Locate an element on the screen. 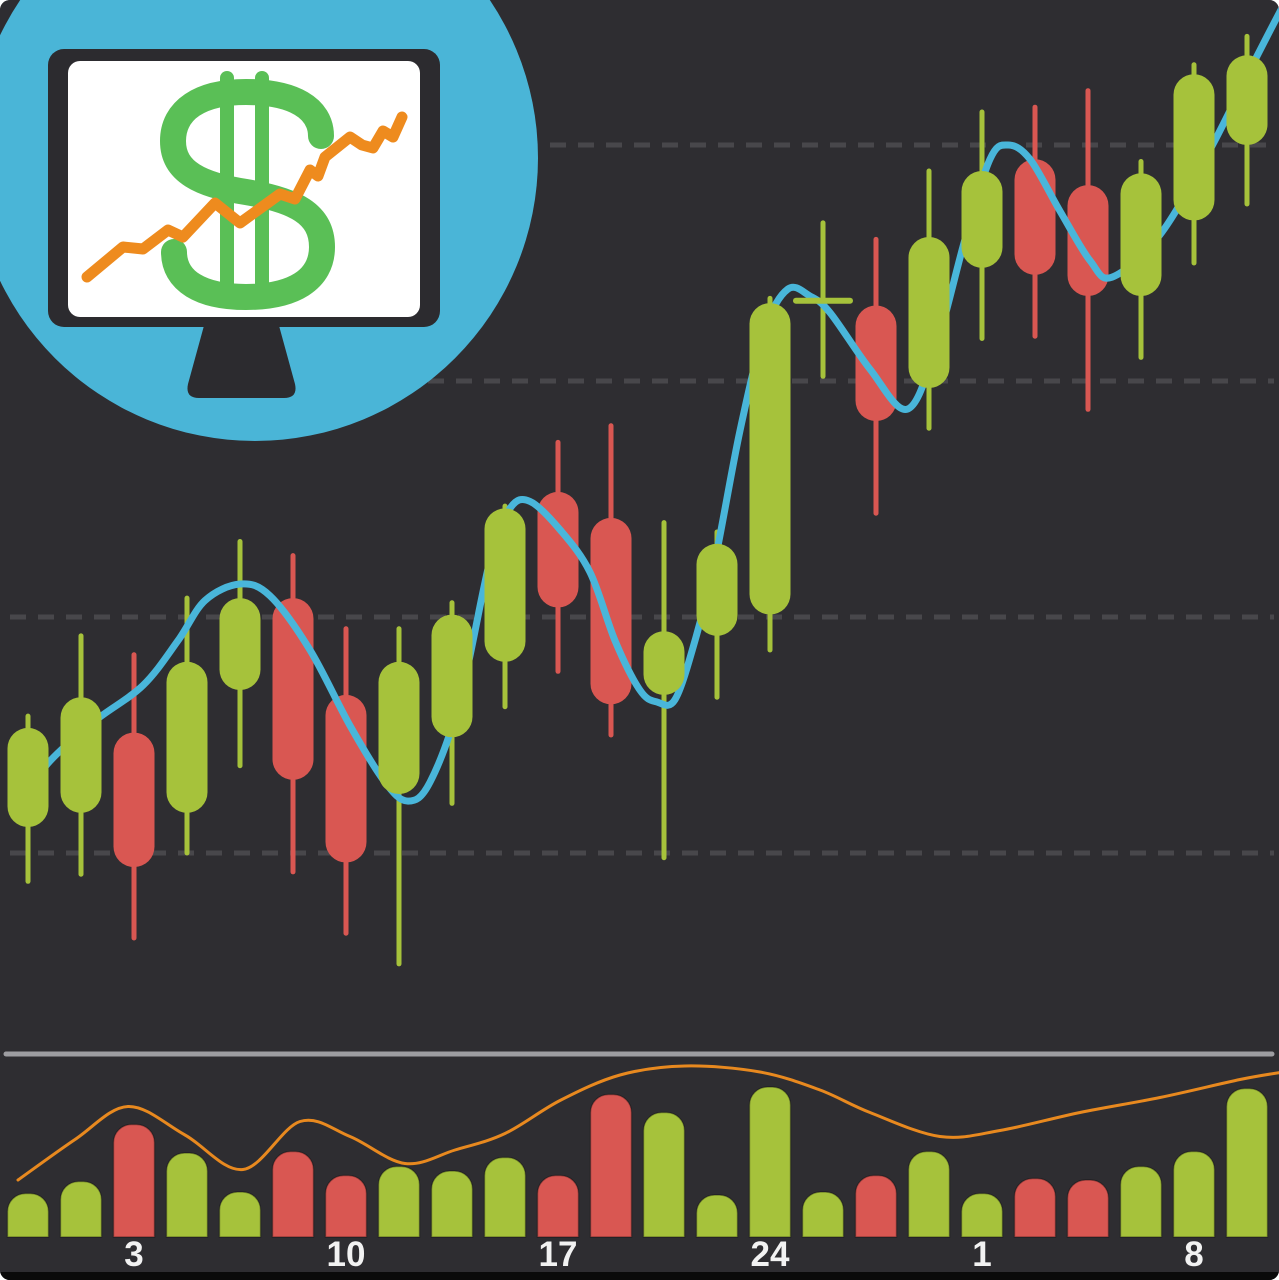 The image size is (1279, 1280). screen-trend-line is located at coordinates (244, 197).